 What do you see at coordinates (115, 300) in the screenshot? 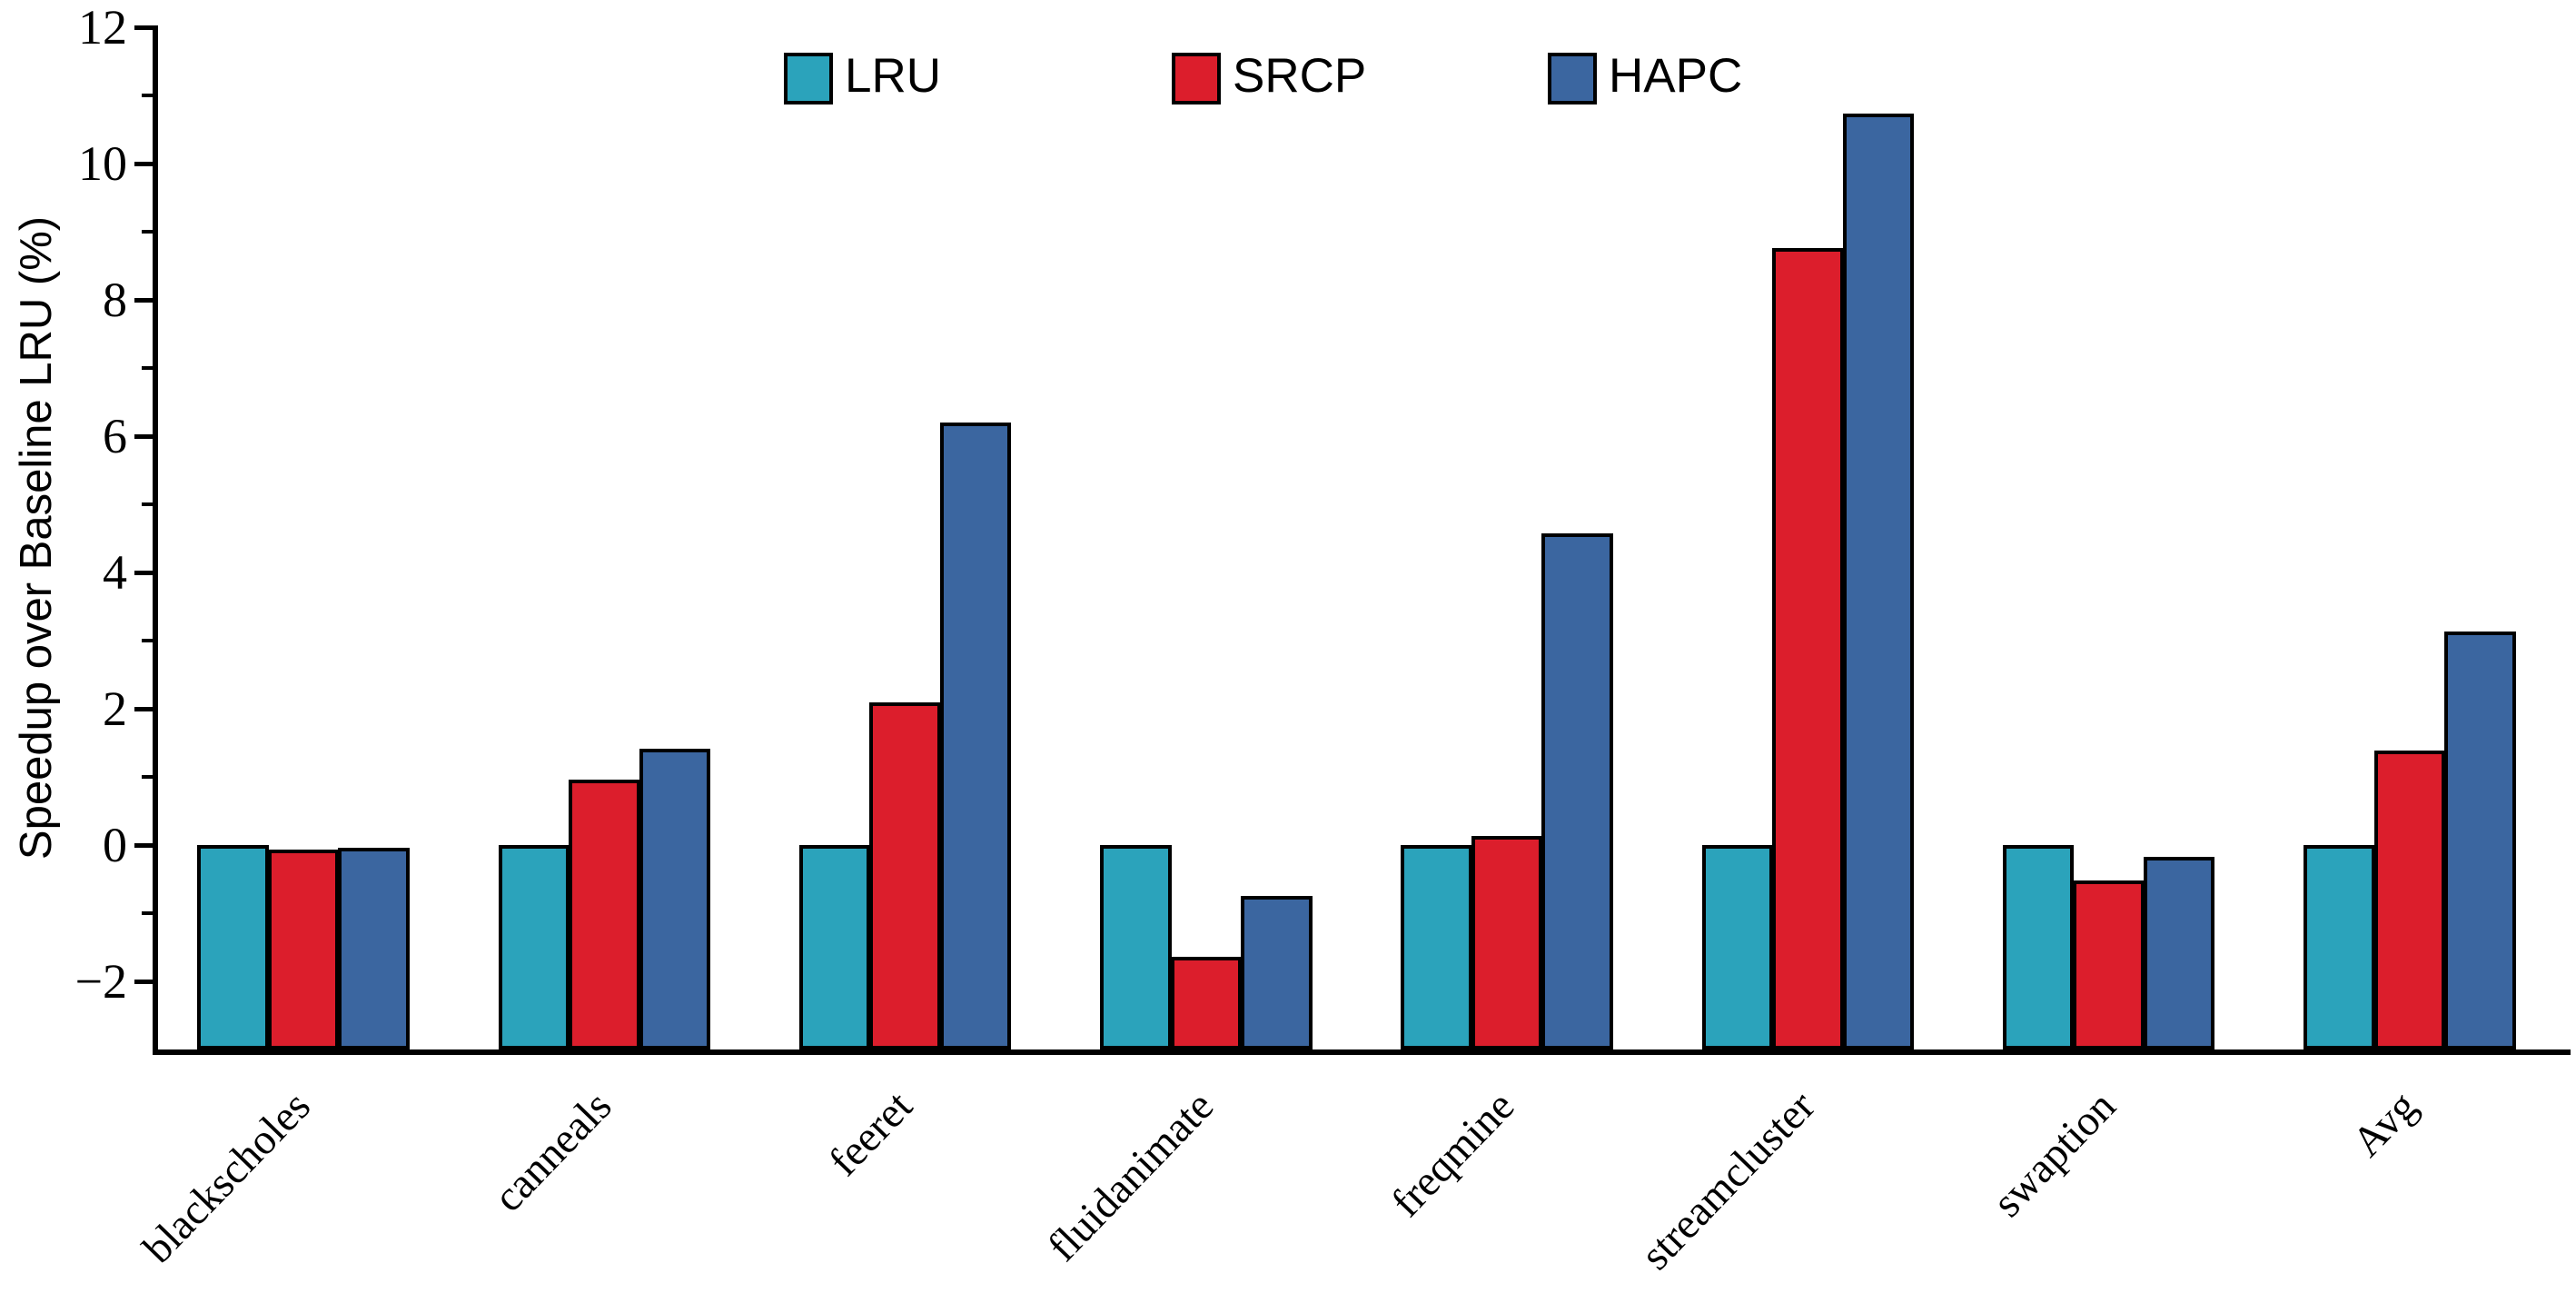
I see `y-tick-label: 8` at bounding box center [115, 300].